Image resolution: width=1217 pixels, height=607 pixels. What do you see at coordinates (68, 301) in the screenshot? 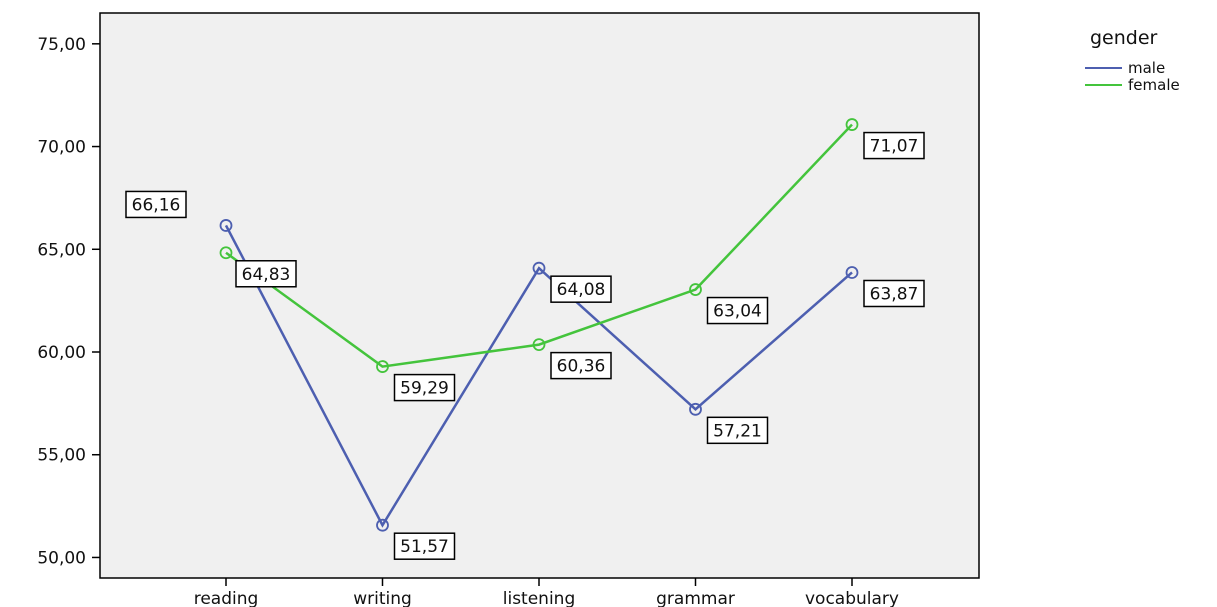
I see `y-axis: 50,00 55,00 60,00 65,00 70,00 75,00` at bounding box center [68, 301].